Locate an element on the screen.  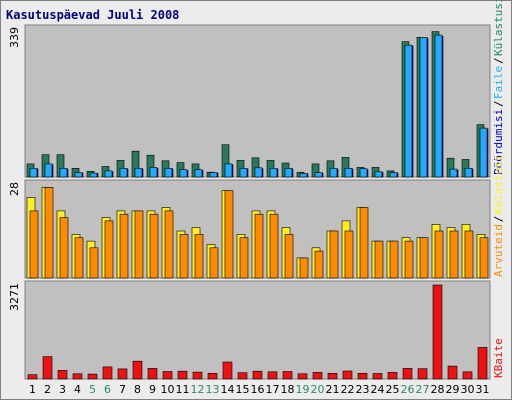
x-tick-9: 9 is located at coordinates (152, 389).